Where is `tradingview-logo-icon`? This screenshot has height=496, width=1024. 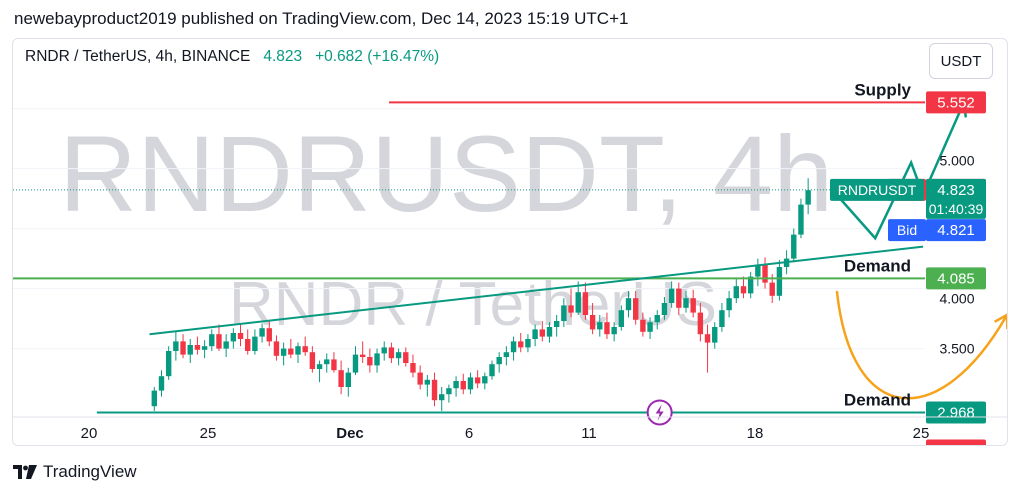
tradingview-logo-icon is located at coordinates (25, 472).